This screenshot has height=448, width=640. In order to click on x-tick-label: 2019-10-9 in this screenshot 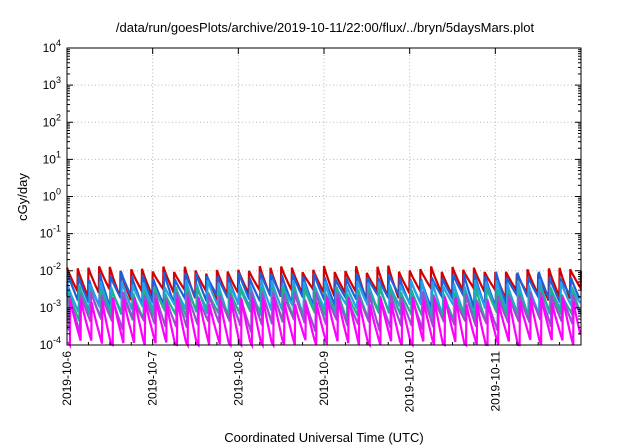, I will do `click(324, 378)`.